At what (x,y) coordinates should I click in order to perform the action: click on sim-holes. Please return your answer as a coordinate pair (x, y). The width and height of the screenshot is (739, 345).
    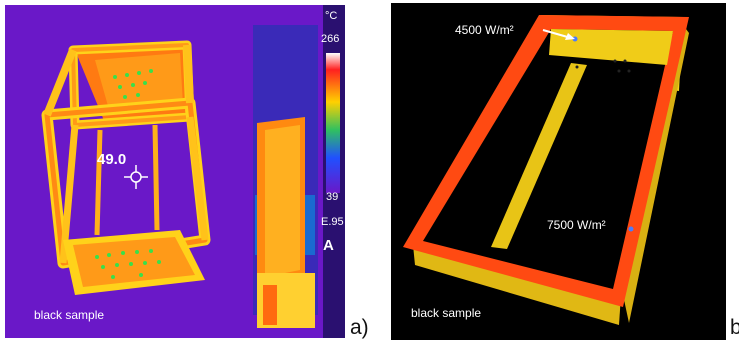
    Looking at the image, I should click on (603, 66).